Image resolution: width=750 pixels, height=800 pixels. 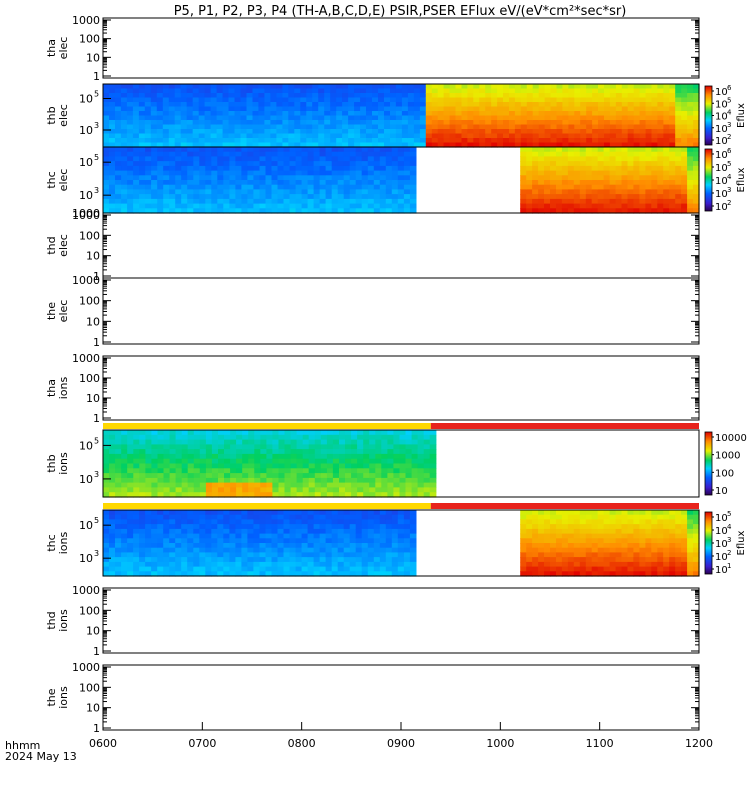 What do you see at coordinates (51, 463) in the screenshot?
I see `panel-label-probe: thb` at bounding box center [51, 463].